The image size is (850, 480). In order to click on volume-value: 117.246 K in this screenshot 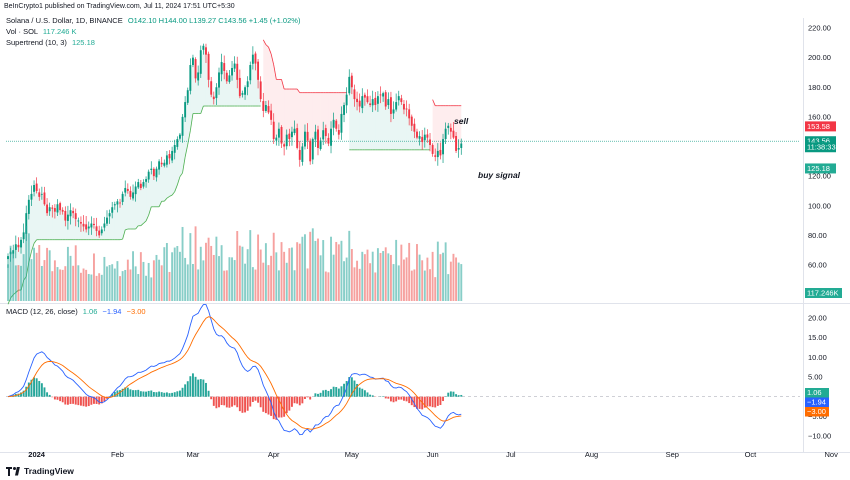, I will do `click(59, 31)`.